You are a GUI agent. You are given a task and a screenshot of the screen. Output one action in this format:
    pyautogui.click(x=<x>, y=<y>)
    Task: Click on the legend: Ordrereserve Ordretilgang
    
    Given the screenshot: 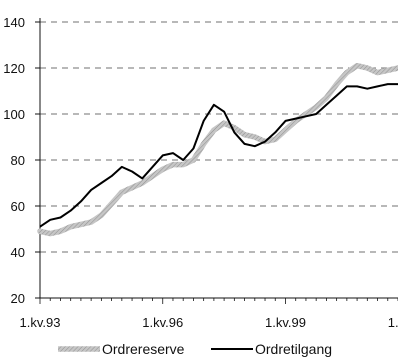 What is the action you would take?
    pyautogui.click(x=195, y=349)
    